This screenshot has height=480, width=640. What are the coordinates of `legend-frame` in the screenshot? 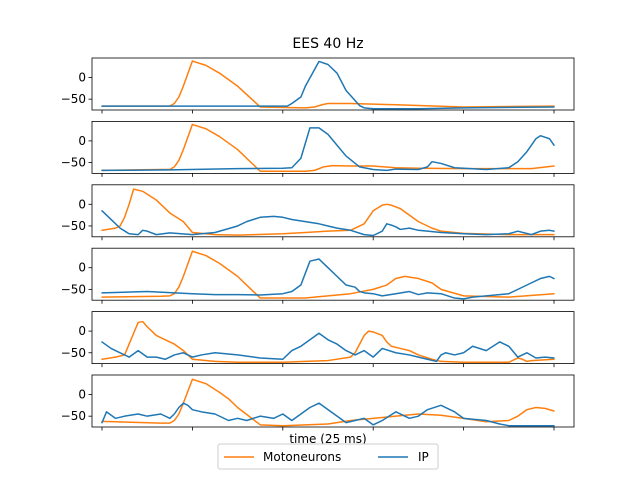 It's located at (328, 456).